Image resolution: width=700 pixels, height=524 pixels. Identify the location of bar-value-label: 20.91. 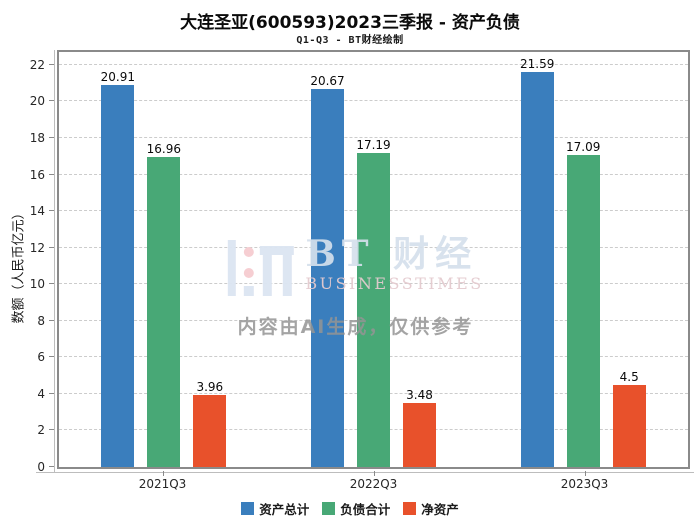
(118, 76).